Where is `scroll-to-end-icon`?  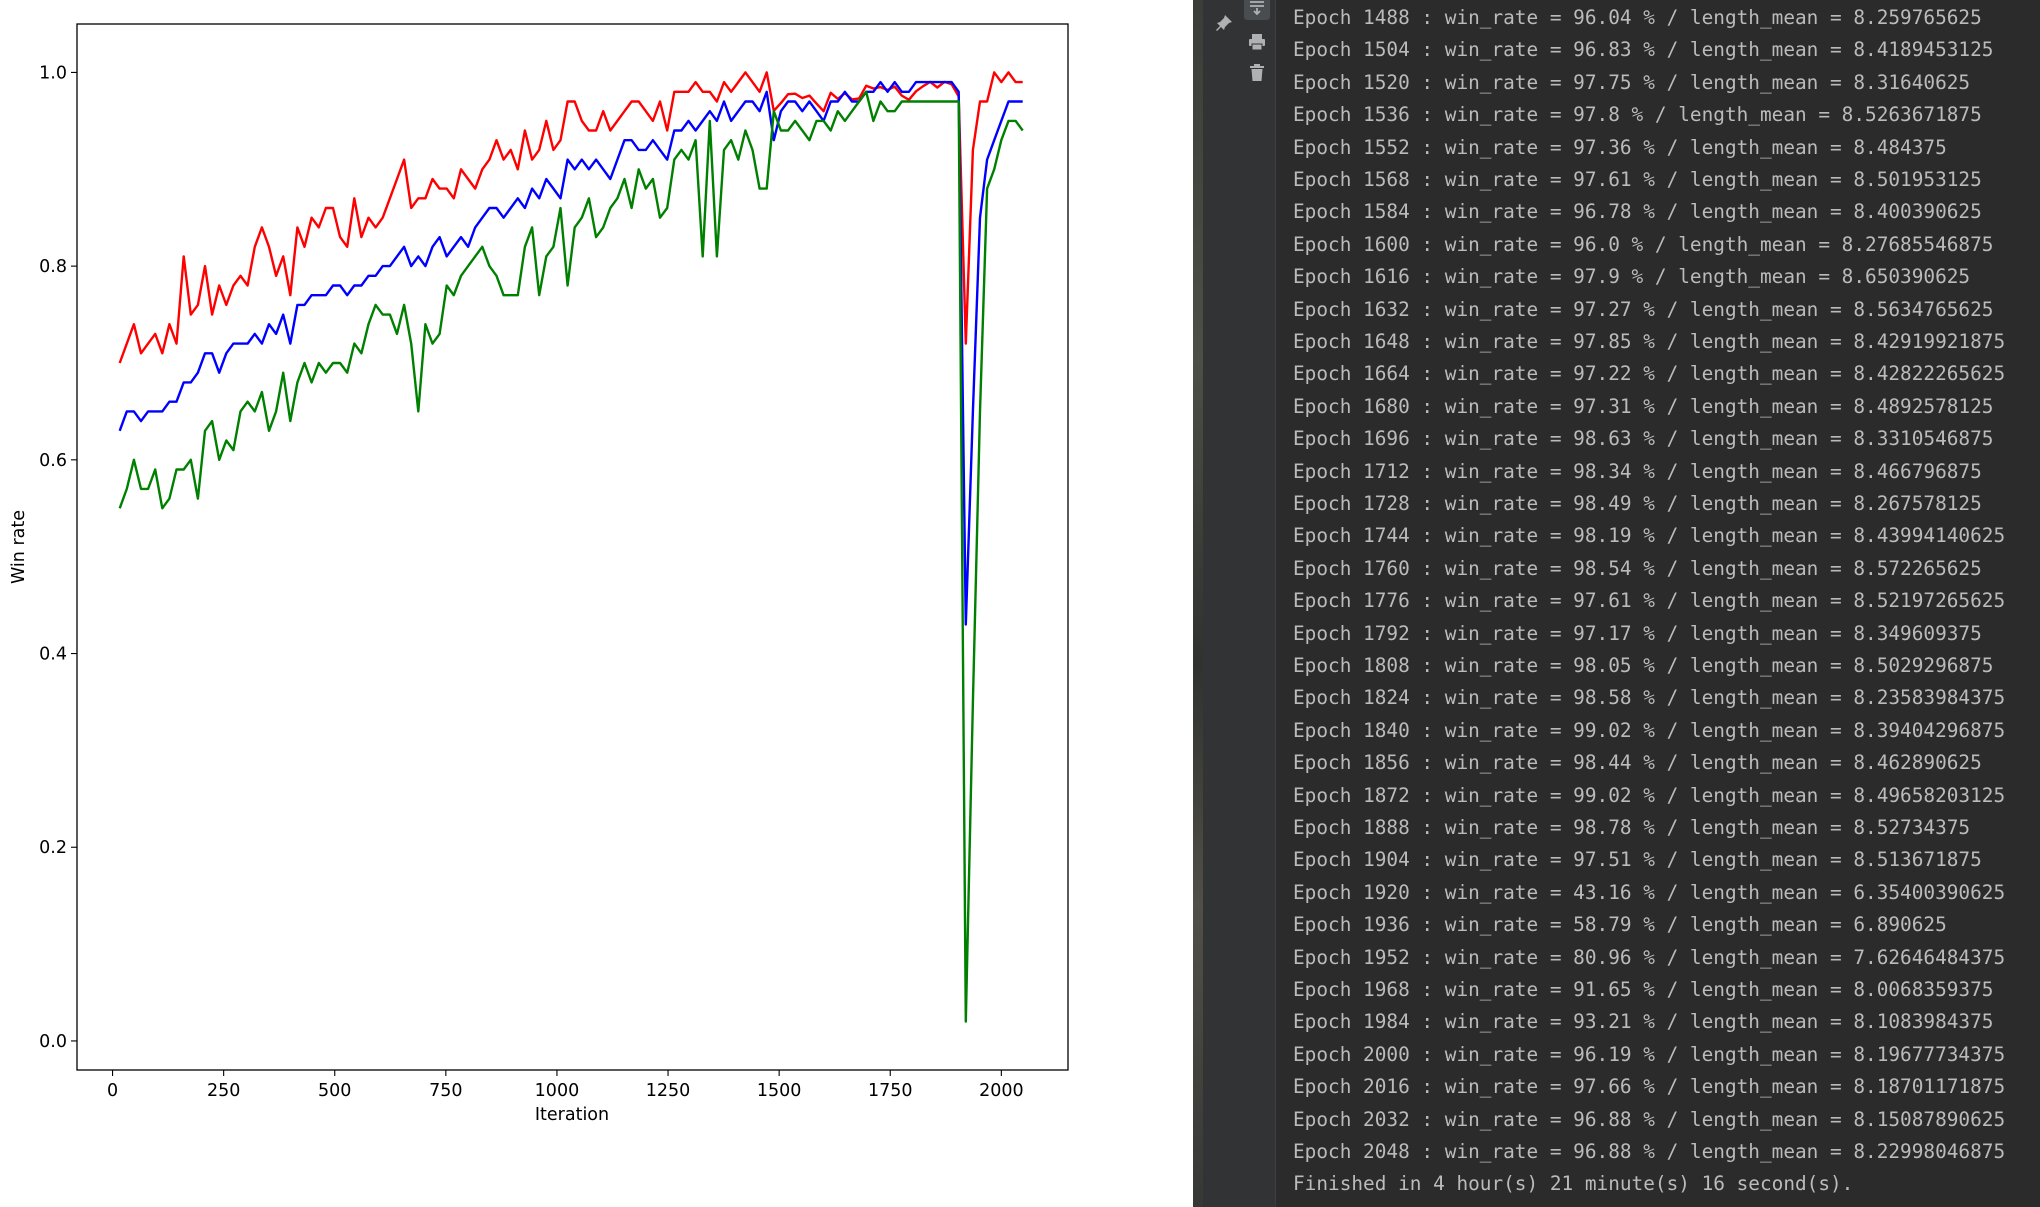
scroll-to-end-icon is located at coordinates (1257, 10).